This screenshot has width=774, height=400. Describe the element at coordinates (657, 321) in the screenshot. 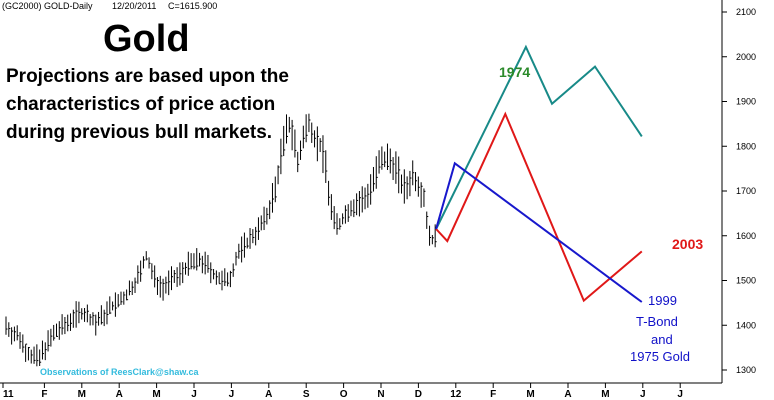

I see `label-tbond: T-Bond` at that location.